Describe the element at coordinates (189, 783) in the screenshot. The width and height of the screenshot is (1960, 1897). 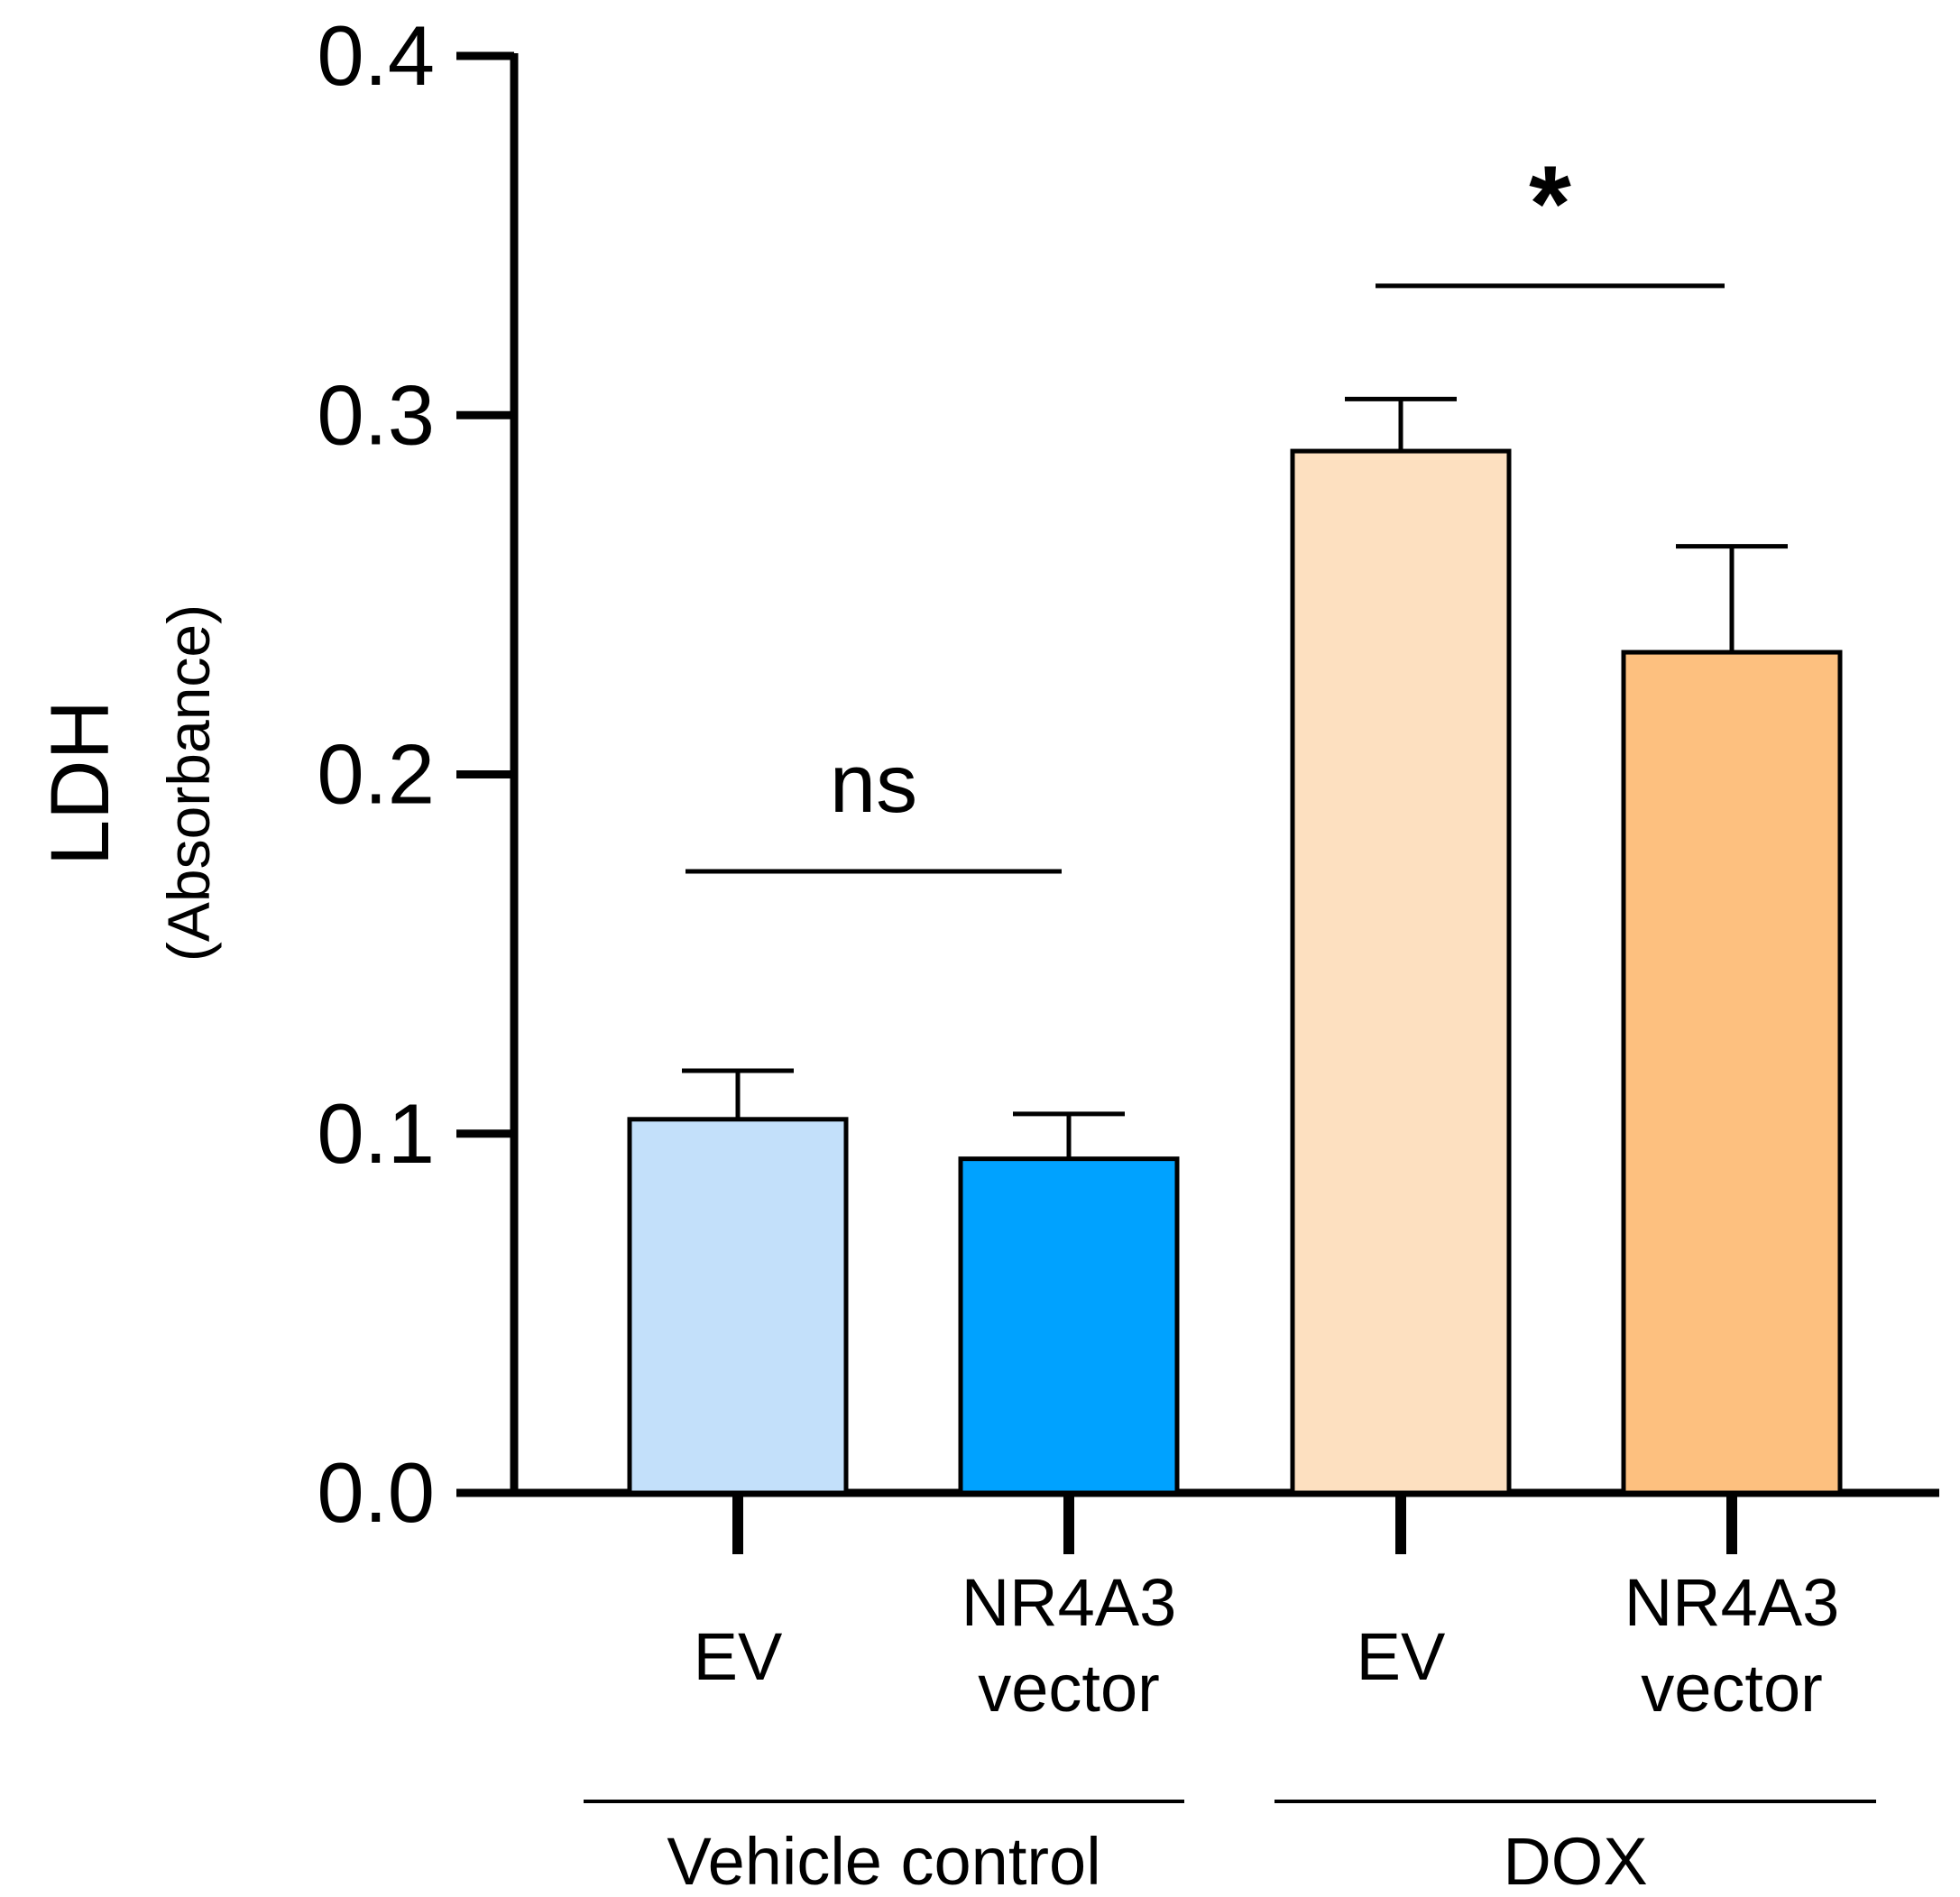
I see `y-axis-subtitle: (Absorbance)` at that location.